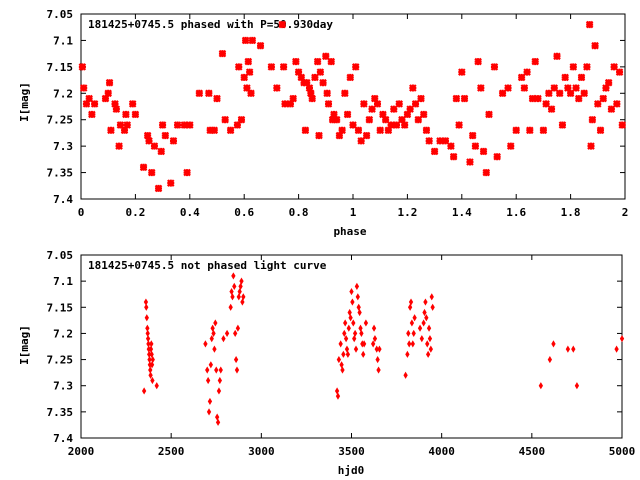  What do you see at coordinates (261, 451) in the screenshot?
I see `bottom-chart-xtick-label: 3000` at bounding box center [261, 451].